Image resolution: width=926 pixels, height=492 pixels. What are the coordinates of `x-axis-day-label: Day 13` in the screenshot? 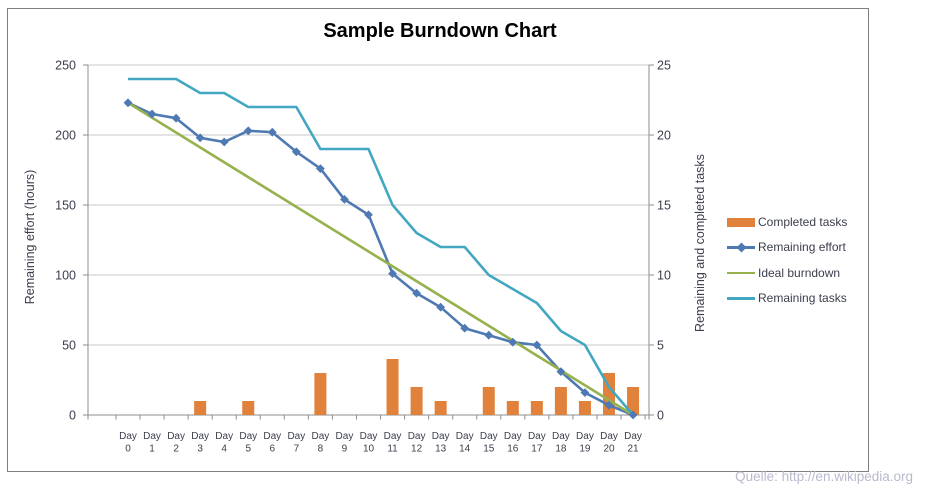 It's located at (441, 443).